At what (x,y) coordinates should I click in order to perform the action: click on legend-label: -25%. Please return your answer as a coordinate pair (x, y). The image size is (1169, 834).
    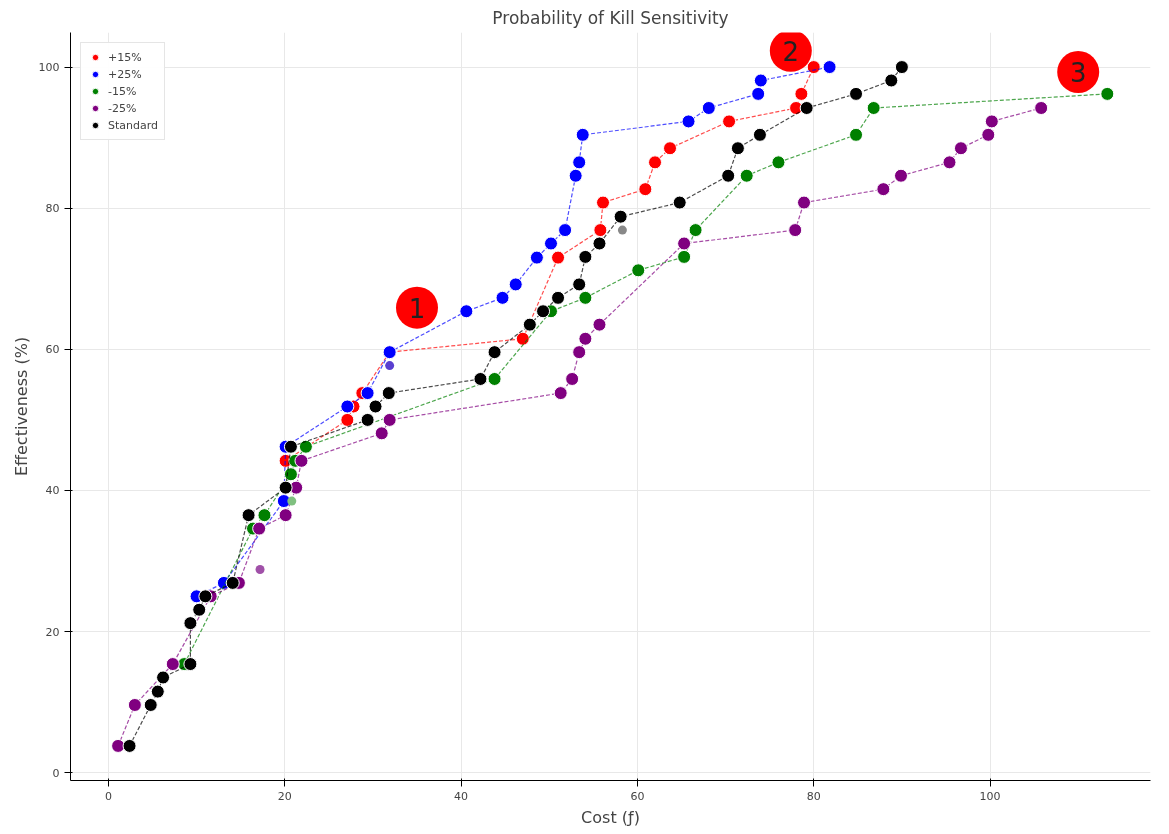
    Looking at the image, I should click on (122, 108).